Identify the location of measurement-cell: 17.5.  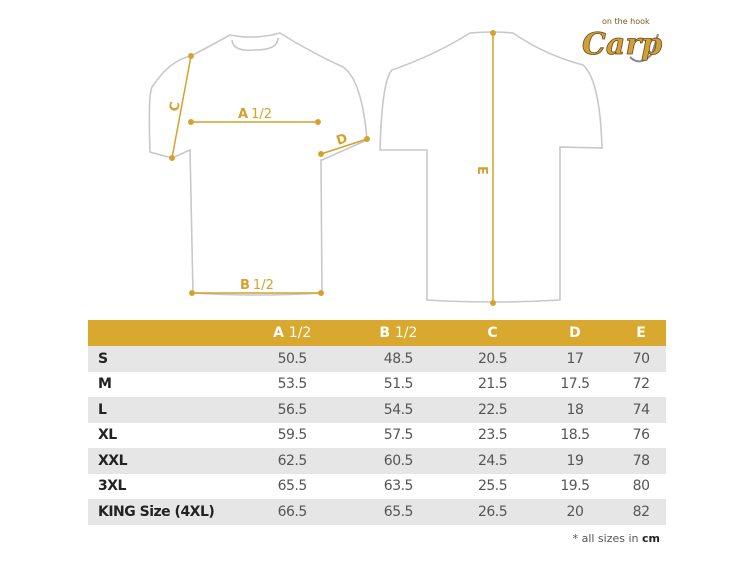
(575, 384).